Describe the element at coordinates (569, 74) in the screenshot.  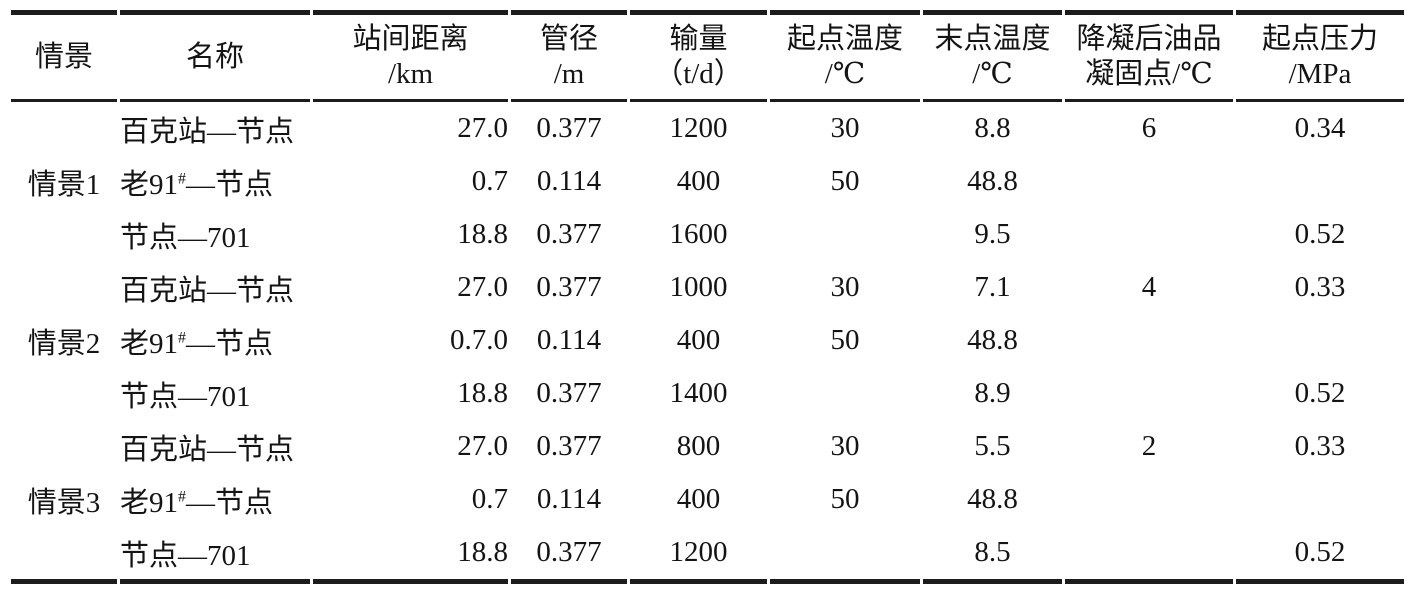
I see `header-diameter-unit: /m` at that location.